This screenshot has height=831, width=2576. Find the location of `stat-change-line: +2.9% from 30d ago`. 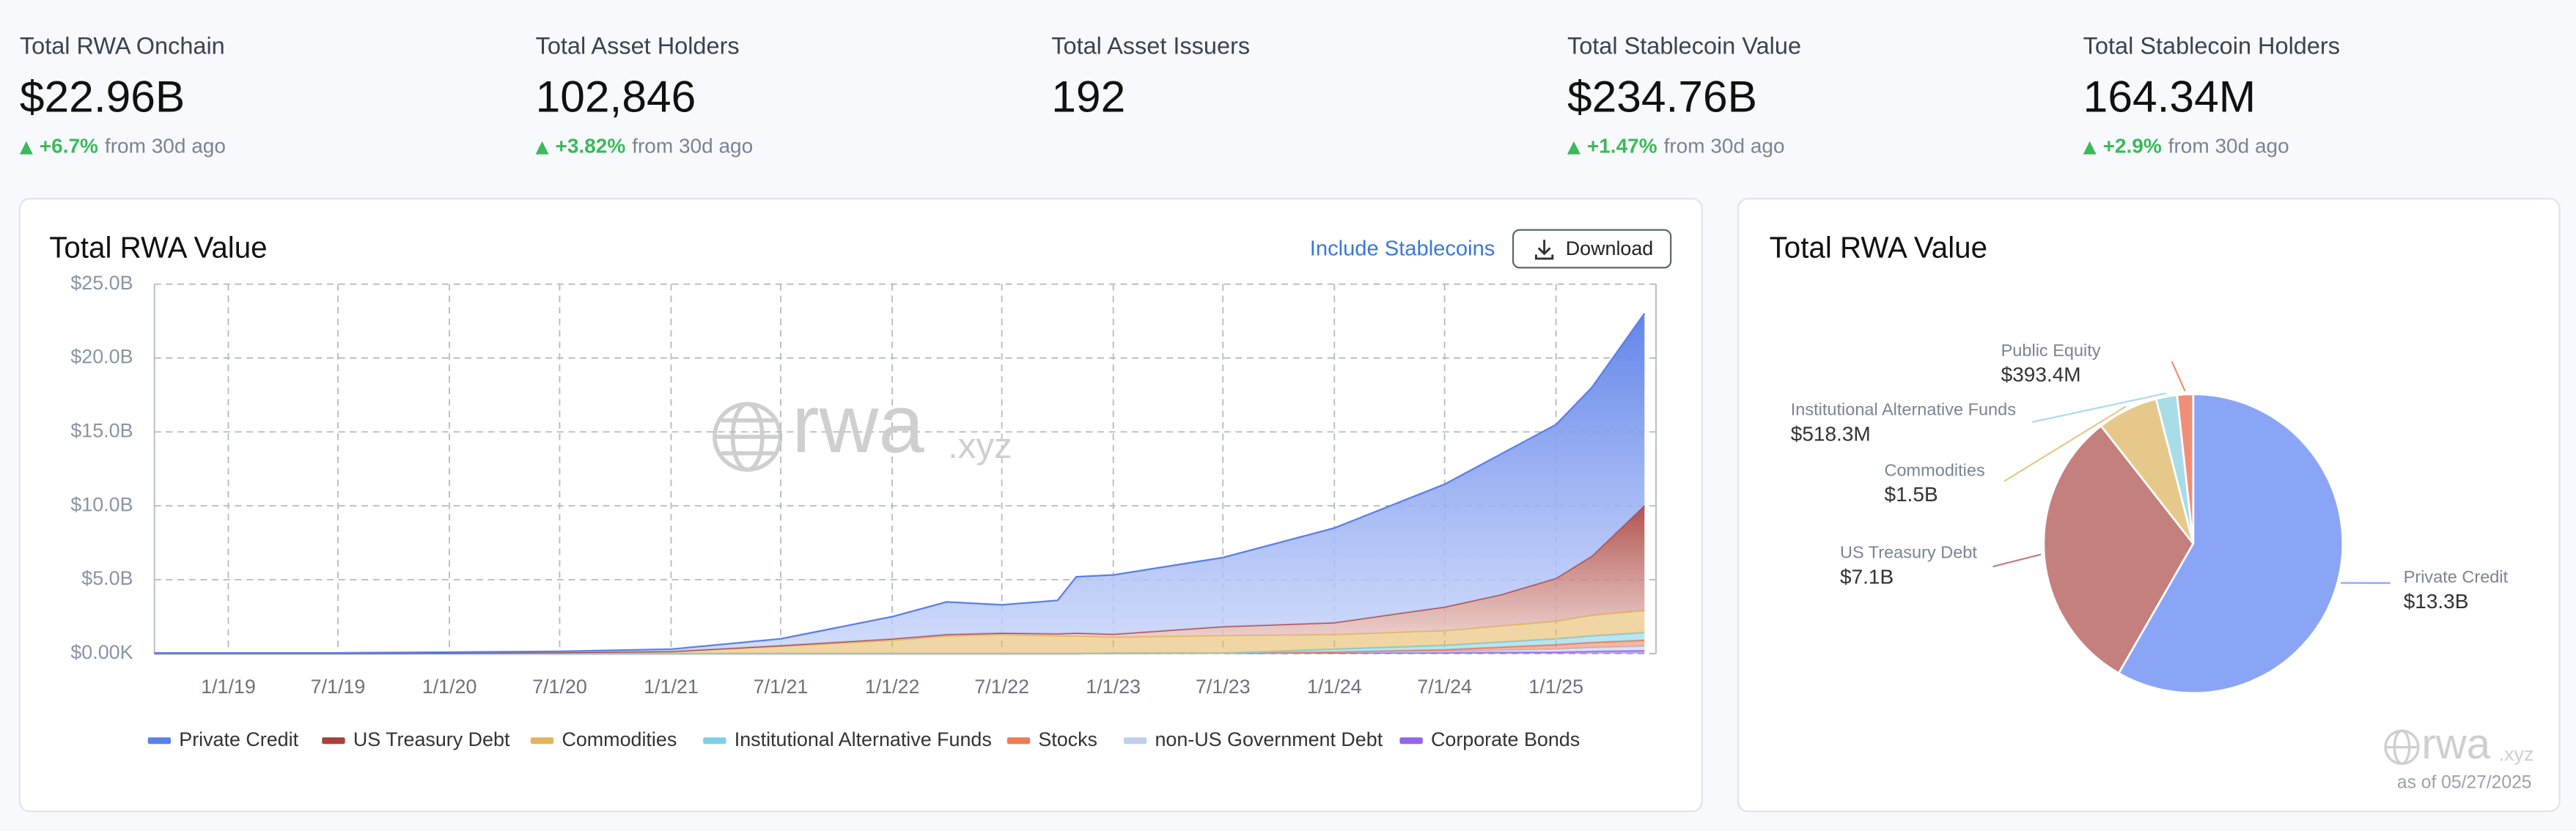

stat-change-line: +2.9% from 30d ago is located at coordinates (2196, 146).